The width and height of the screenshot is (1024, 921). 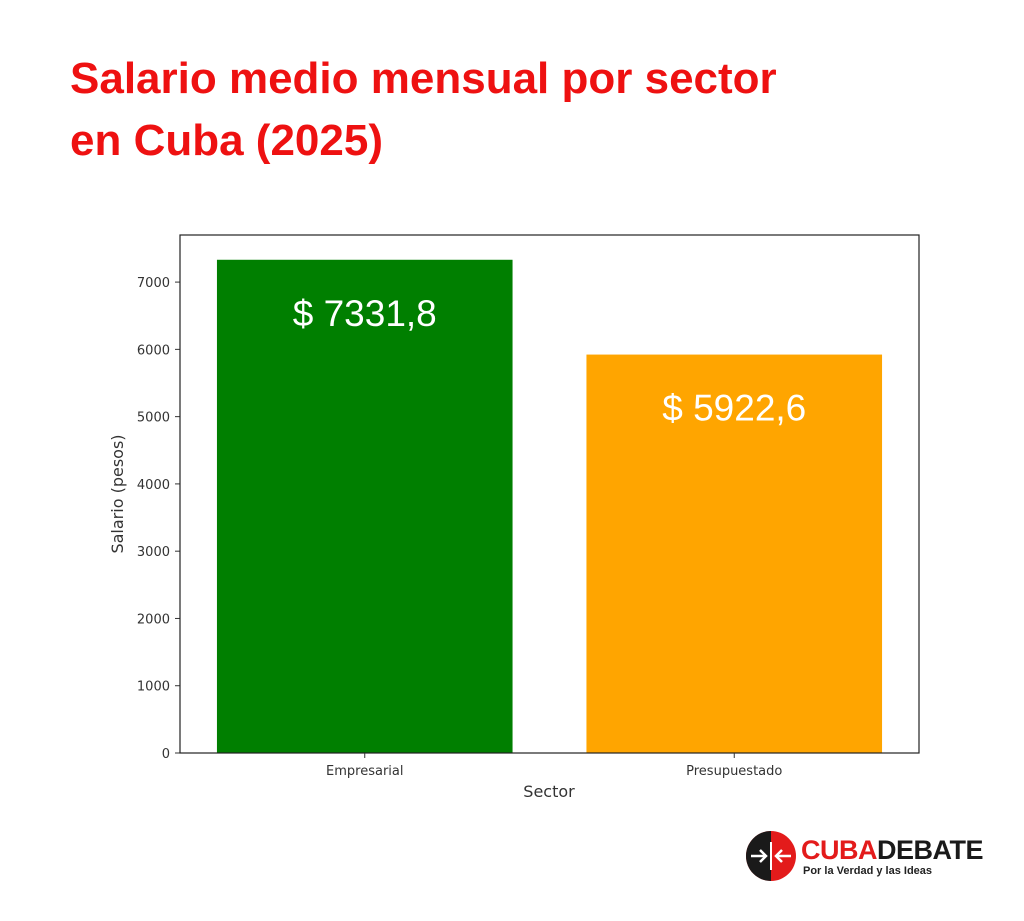 What do you see at coordinates (930, 850) in the screenshot?
I see `logo-brand-debate: DEBATE` at bounding box center [930, 850].